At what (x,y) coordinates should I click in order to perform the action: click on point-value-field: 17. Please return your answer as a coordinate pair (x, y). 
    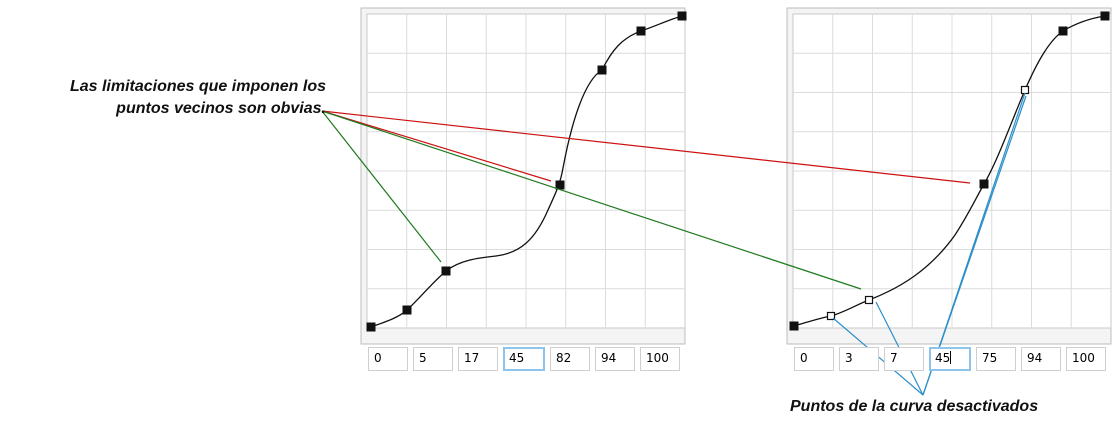
    Looking at the image, I should click on (478, 359).